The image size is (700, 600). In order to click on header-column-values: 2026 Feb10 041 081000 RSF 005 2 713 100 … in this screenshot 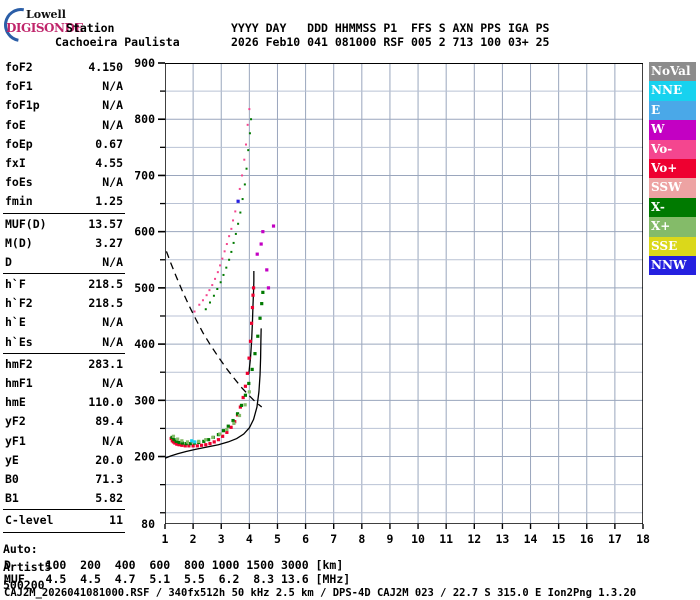, I will do `click(390, 42)`.